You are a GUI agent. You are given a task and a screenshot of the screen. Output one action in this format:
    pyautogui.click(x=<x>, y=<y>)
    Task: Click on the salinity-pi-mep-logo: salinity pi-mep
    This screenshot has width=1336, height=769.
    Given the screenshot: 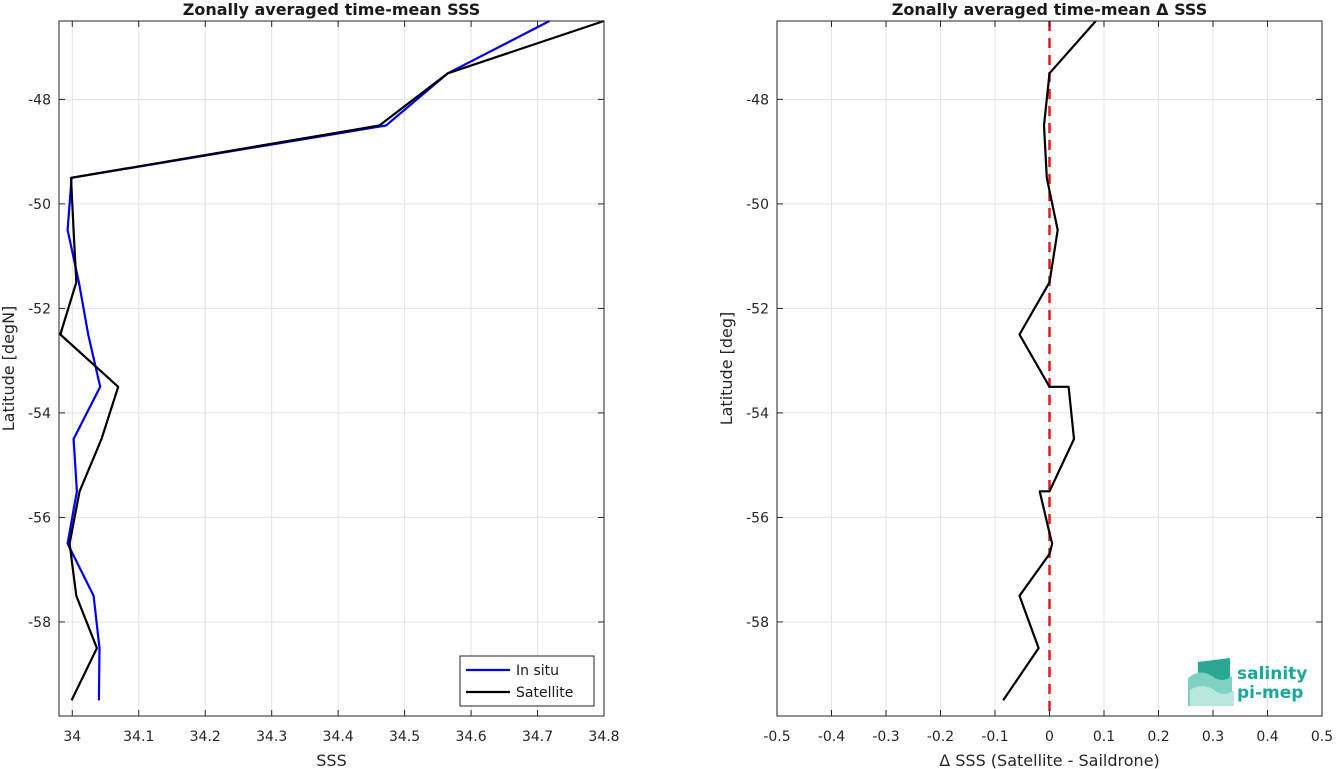 What is the action you would take?
    pyautogui.click(x=1247, y=682)
    